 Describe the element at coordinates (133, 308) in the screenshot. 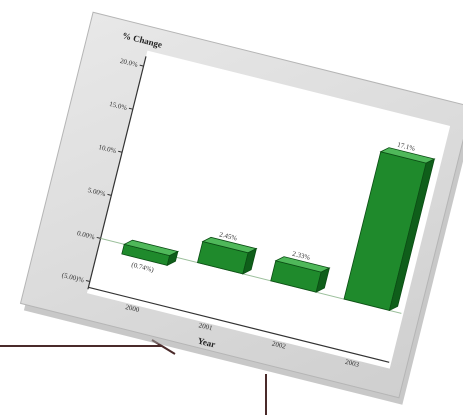

I see `x-tick-label: 2000` at that location.